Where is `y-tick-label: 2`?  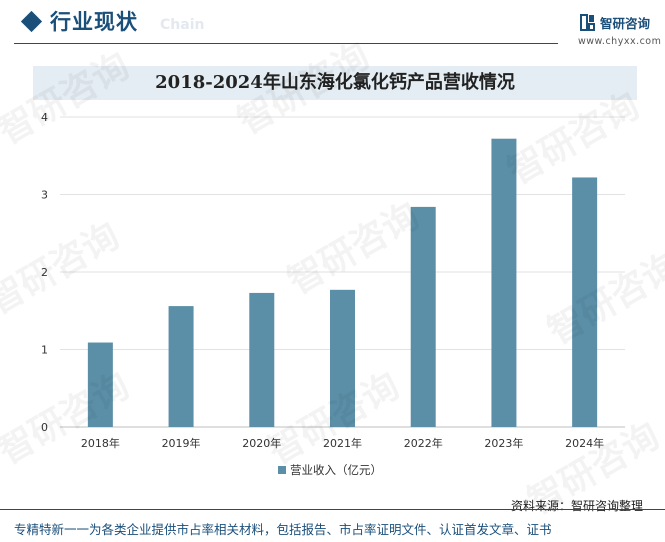 y-tick-label: 2 is located at coordinates (44, 272).